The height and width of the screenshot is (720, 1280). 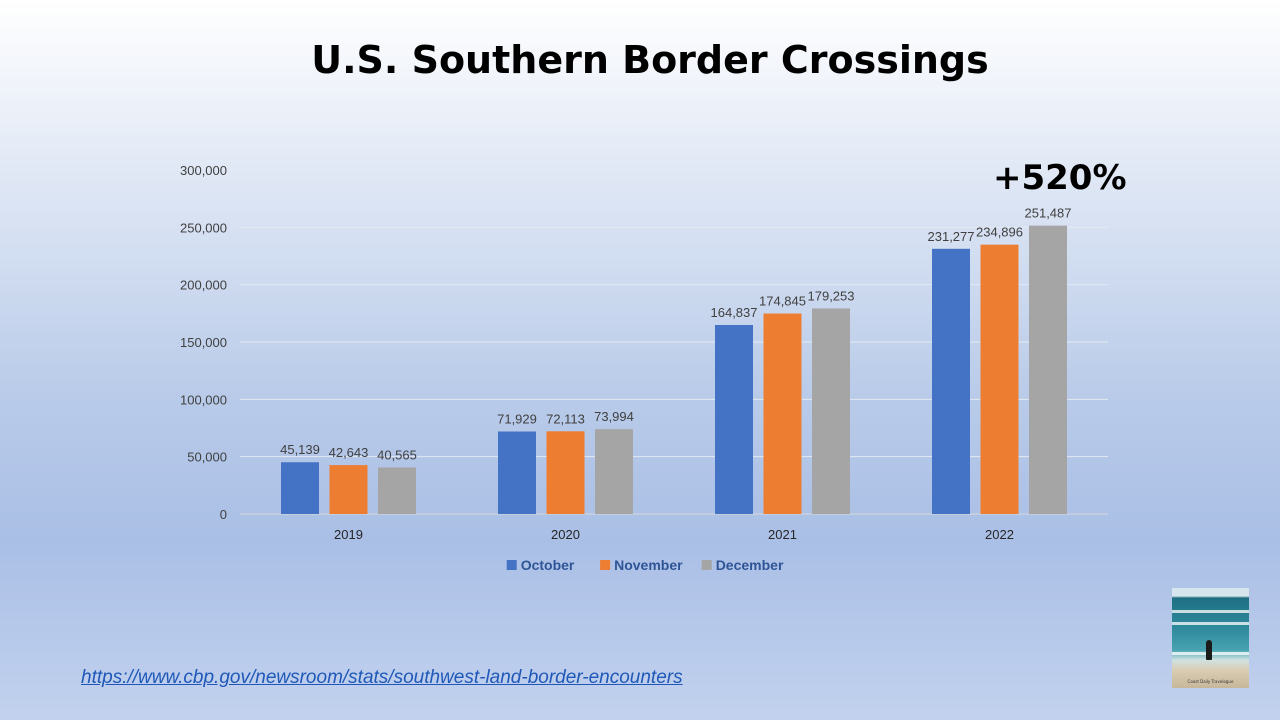 I want to click on y-tick-label: 100,000, so click(x=203, y=399).